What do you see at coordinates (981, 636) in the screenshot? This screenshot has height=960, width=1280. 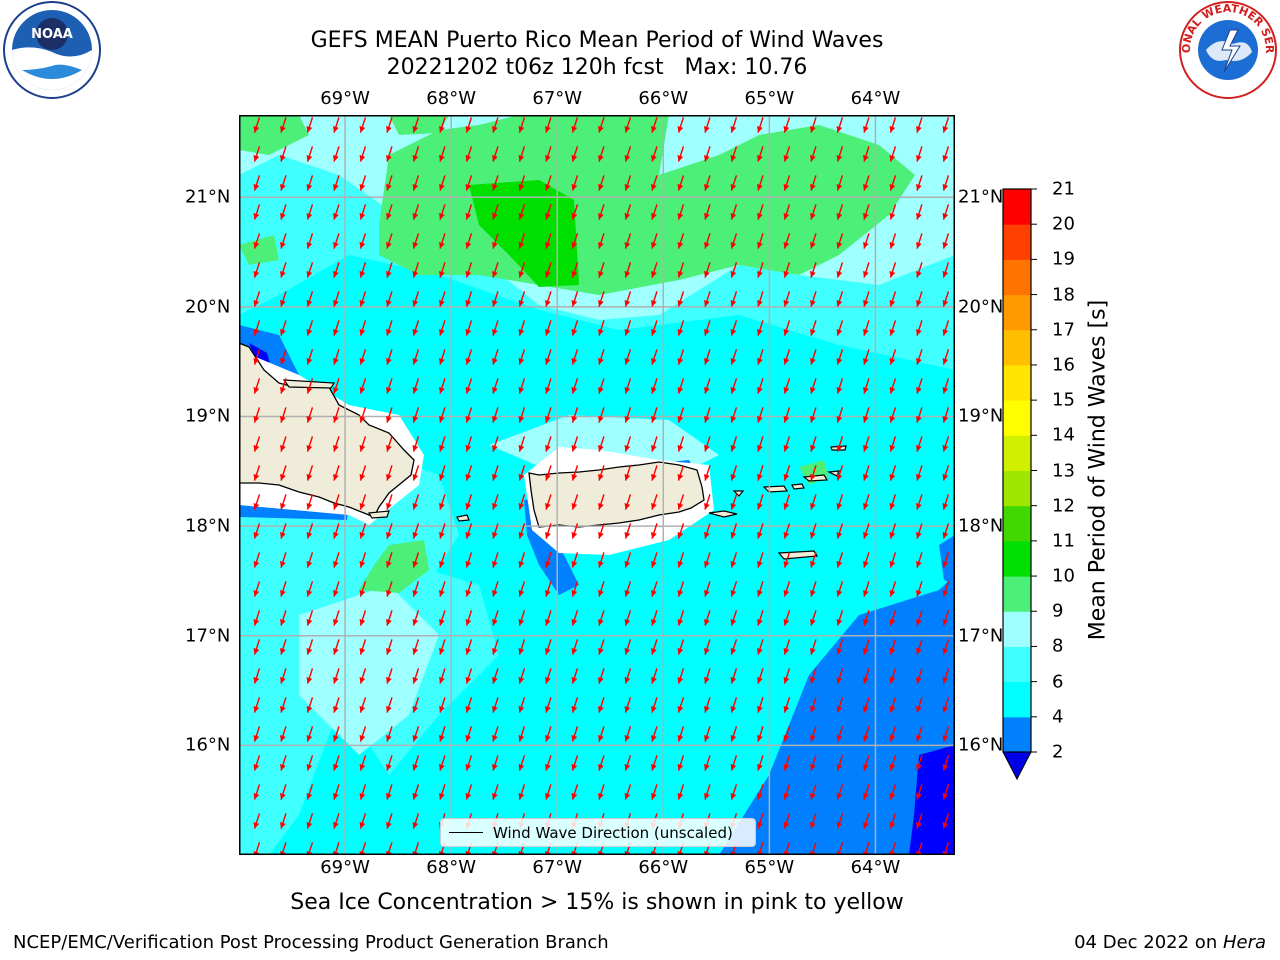 I see `lat-label-right: 17°N` at bounding box center [981, 636].